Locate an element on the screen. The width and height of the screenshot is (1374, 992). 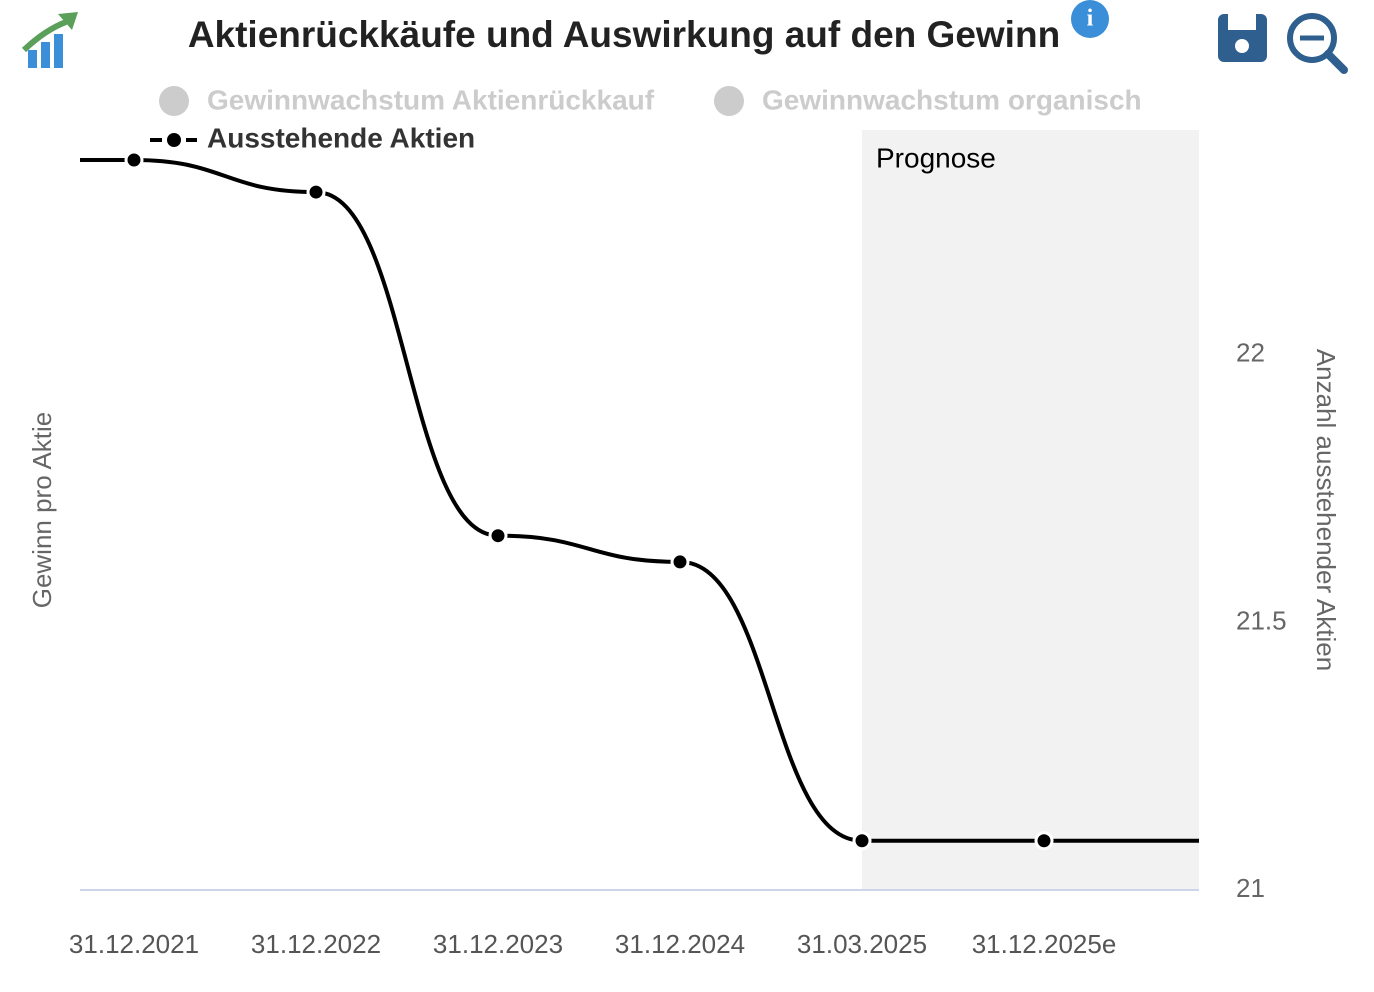
info-icon: i is located at coordinates (1090, 19).